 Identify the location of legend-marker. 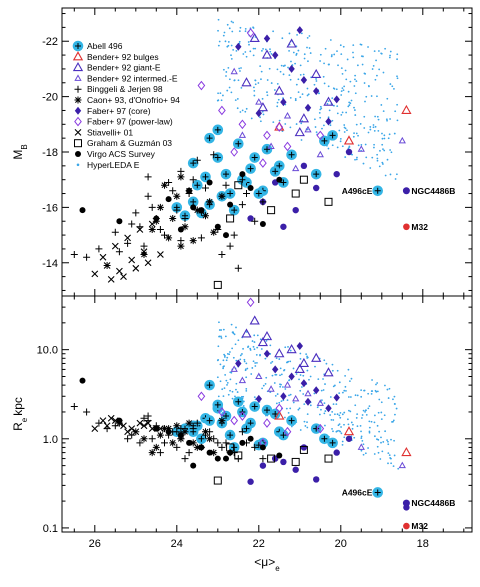
(78, 89).